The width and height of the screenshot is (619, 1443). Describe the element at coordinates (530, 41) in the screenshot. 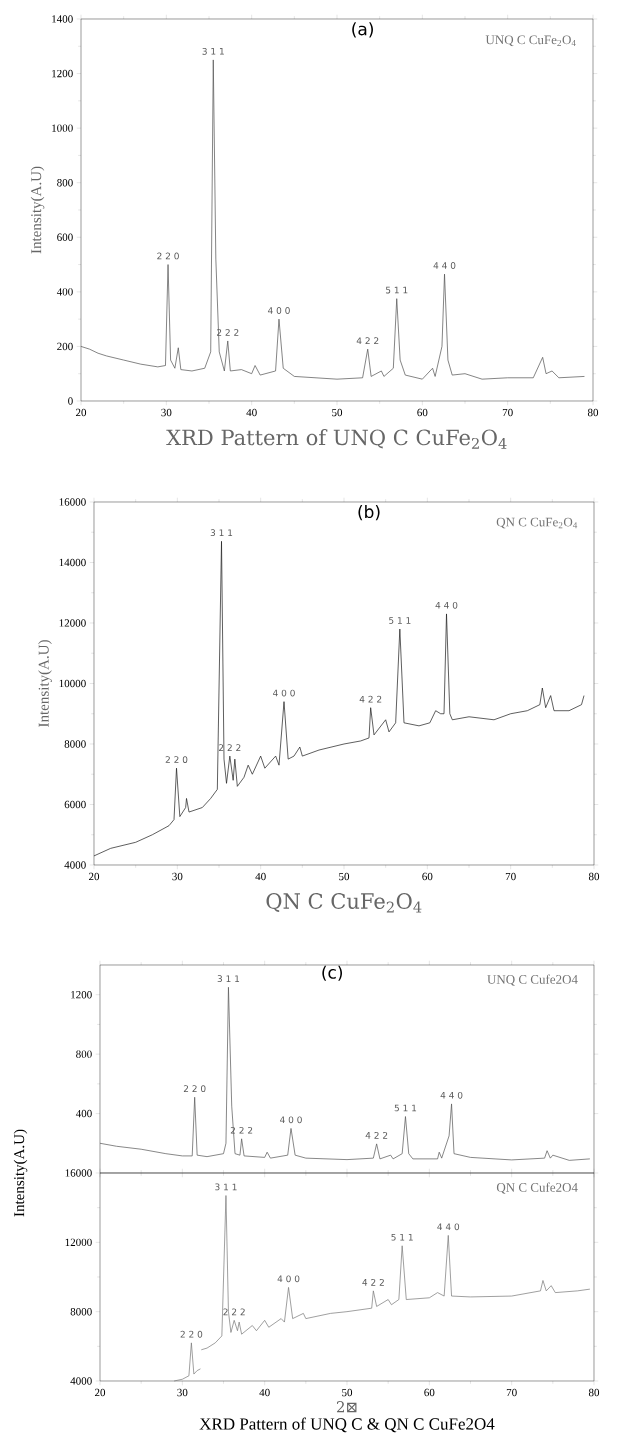

I see `annotation: UNQ C CuFe$_{2}$O$_{4}$` at that location.